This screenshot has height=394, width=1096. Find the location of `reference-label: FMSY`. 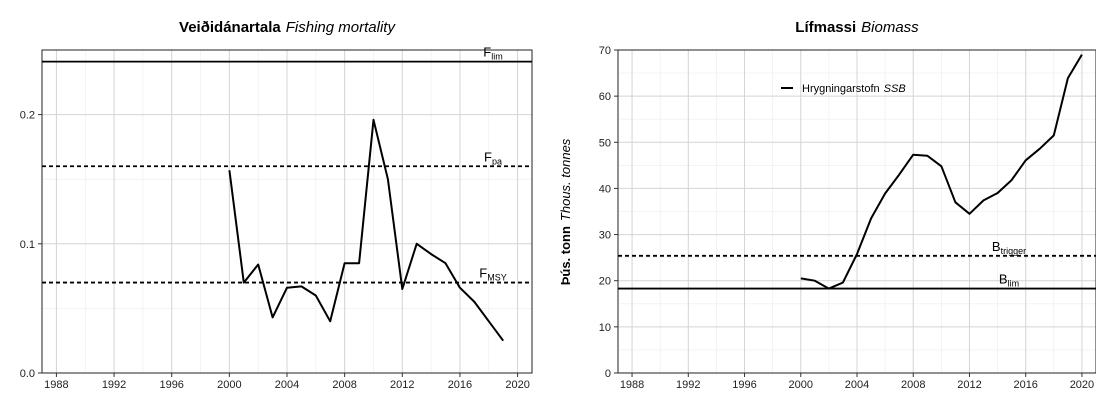

reference-label: FMSY is located at coordinates (492, 274).